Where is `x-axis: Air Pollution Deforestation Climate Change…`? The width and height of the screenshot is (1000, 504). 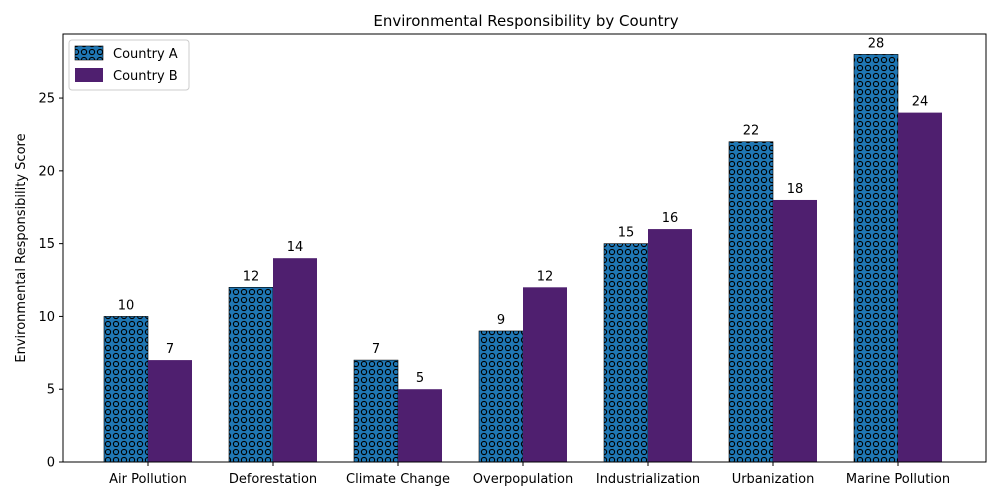 x-axis: Air Pollution Deforestation Climate Change… is located at coordinates (529, 474).